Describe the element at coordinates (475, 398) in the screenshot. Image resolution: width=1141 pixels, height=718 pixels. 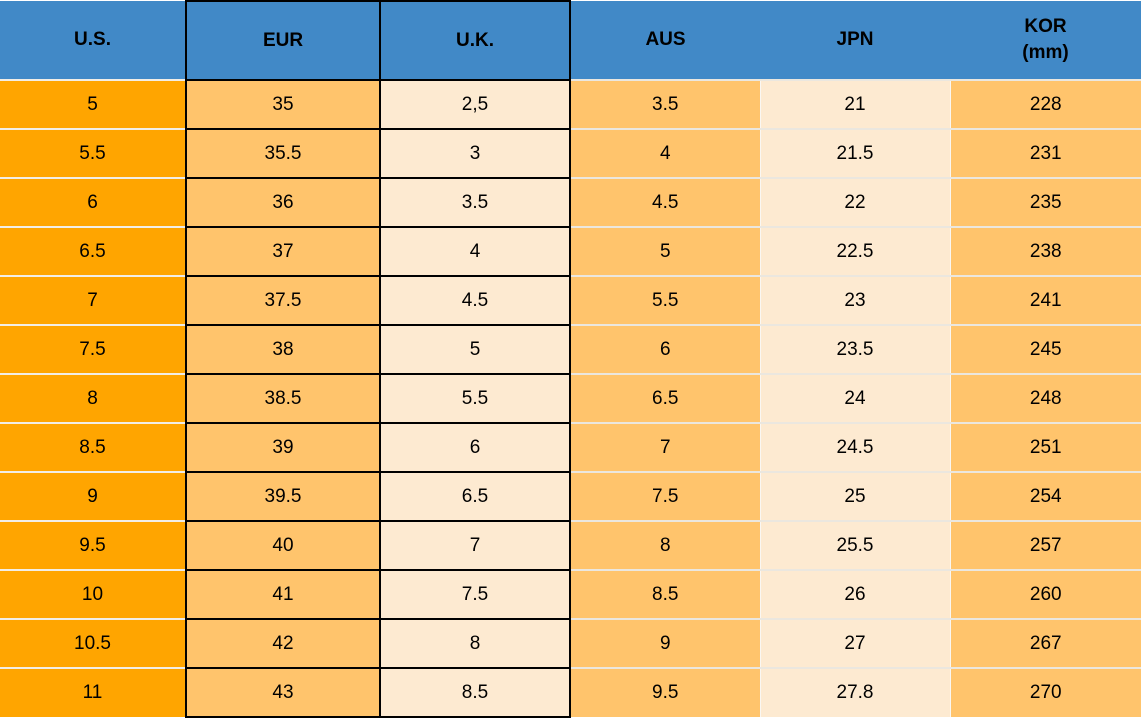
I see `cell-uk: 5.5` at that location.